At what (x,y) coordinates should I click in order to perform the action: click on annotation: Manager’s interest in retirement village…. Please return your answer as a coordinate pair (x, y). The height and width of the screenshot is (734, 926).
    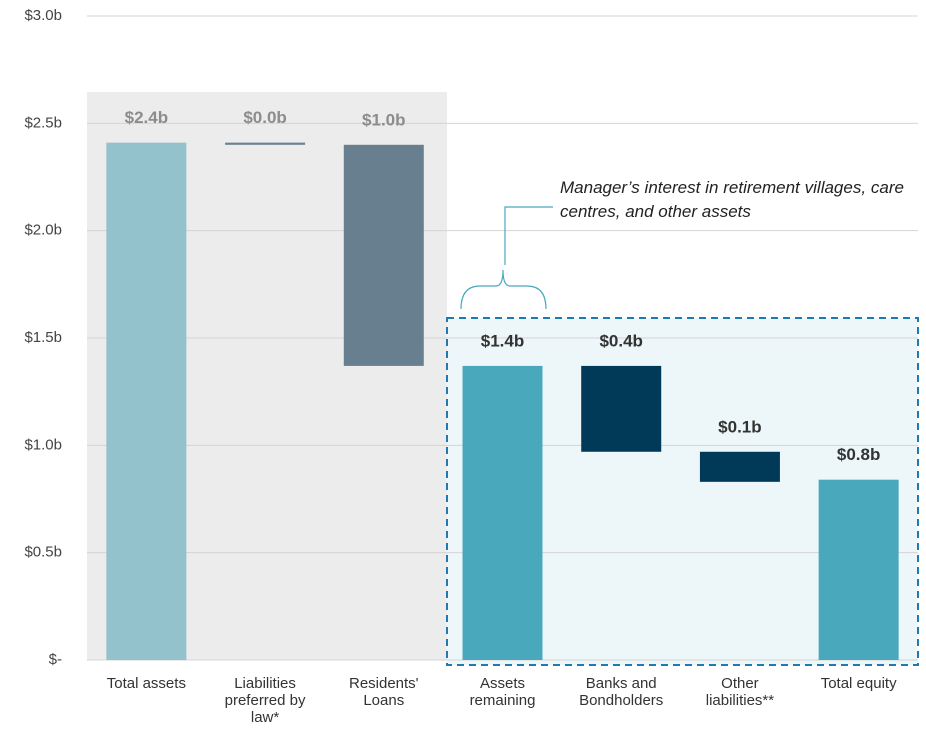
    Looking at the image, I should click on (732, 199).